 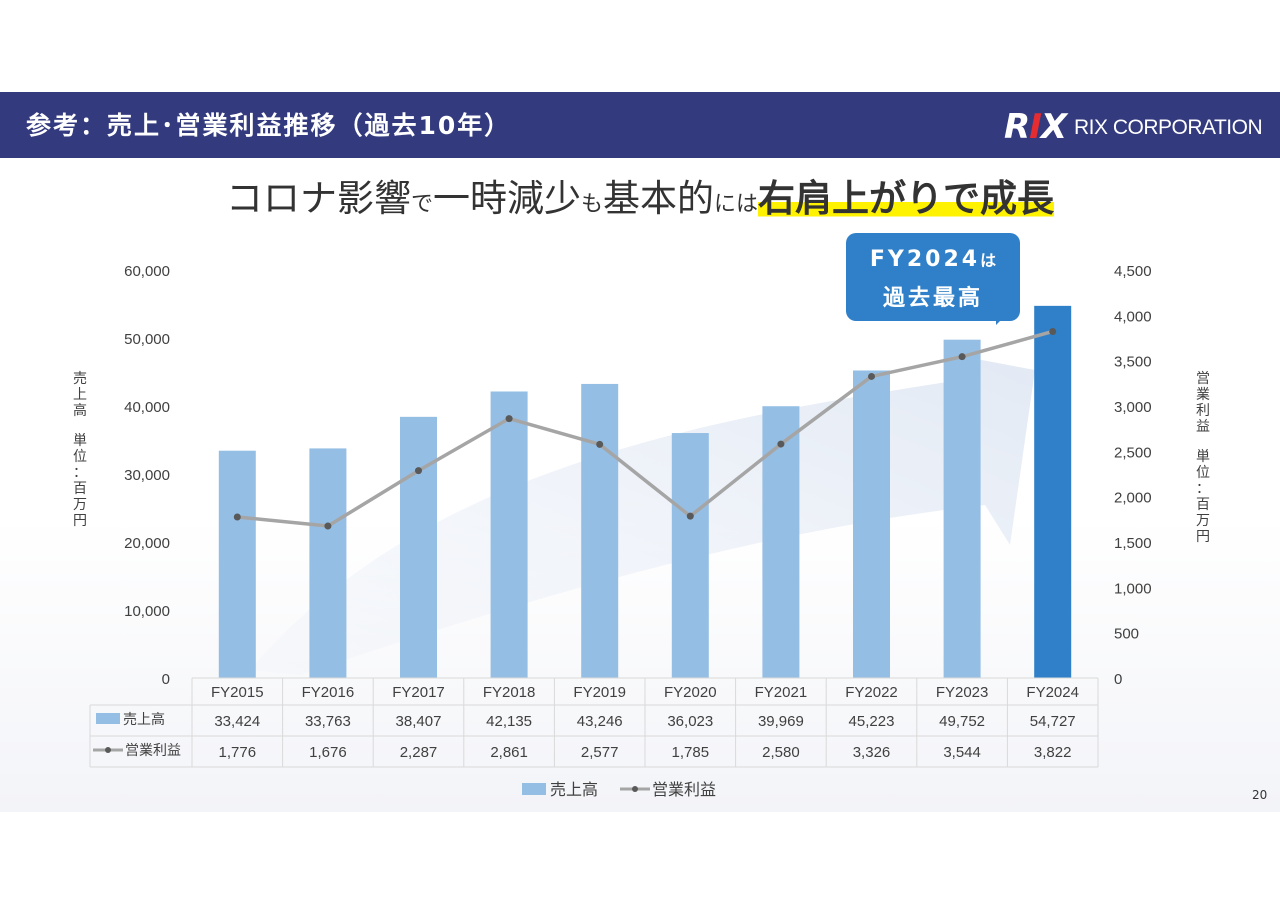 What do you see at coordinates (600, 530) in the screenshot?
I see `bar-FY2019` at bounding box center [600, 530].